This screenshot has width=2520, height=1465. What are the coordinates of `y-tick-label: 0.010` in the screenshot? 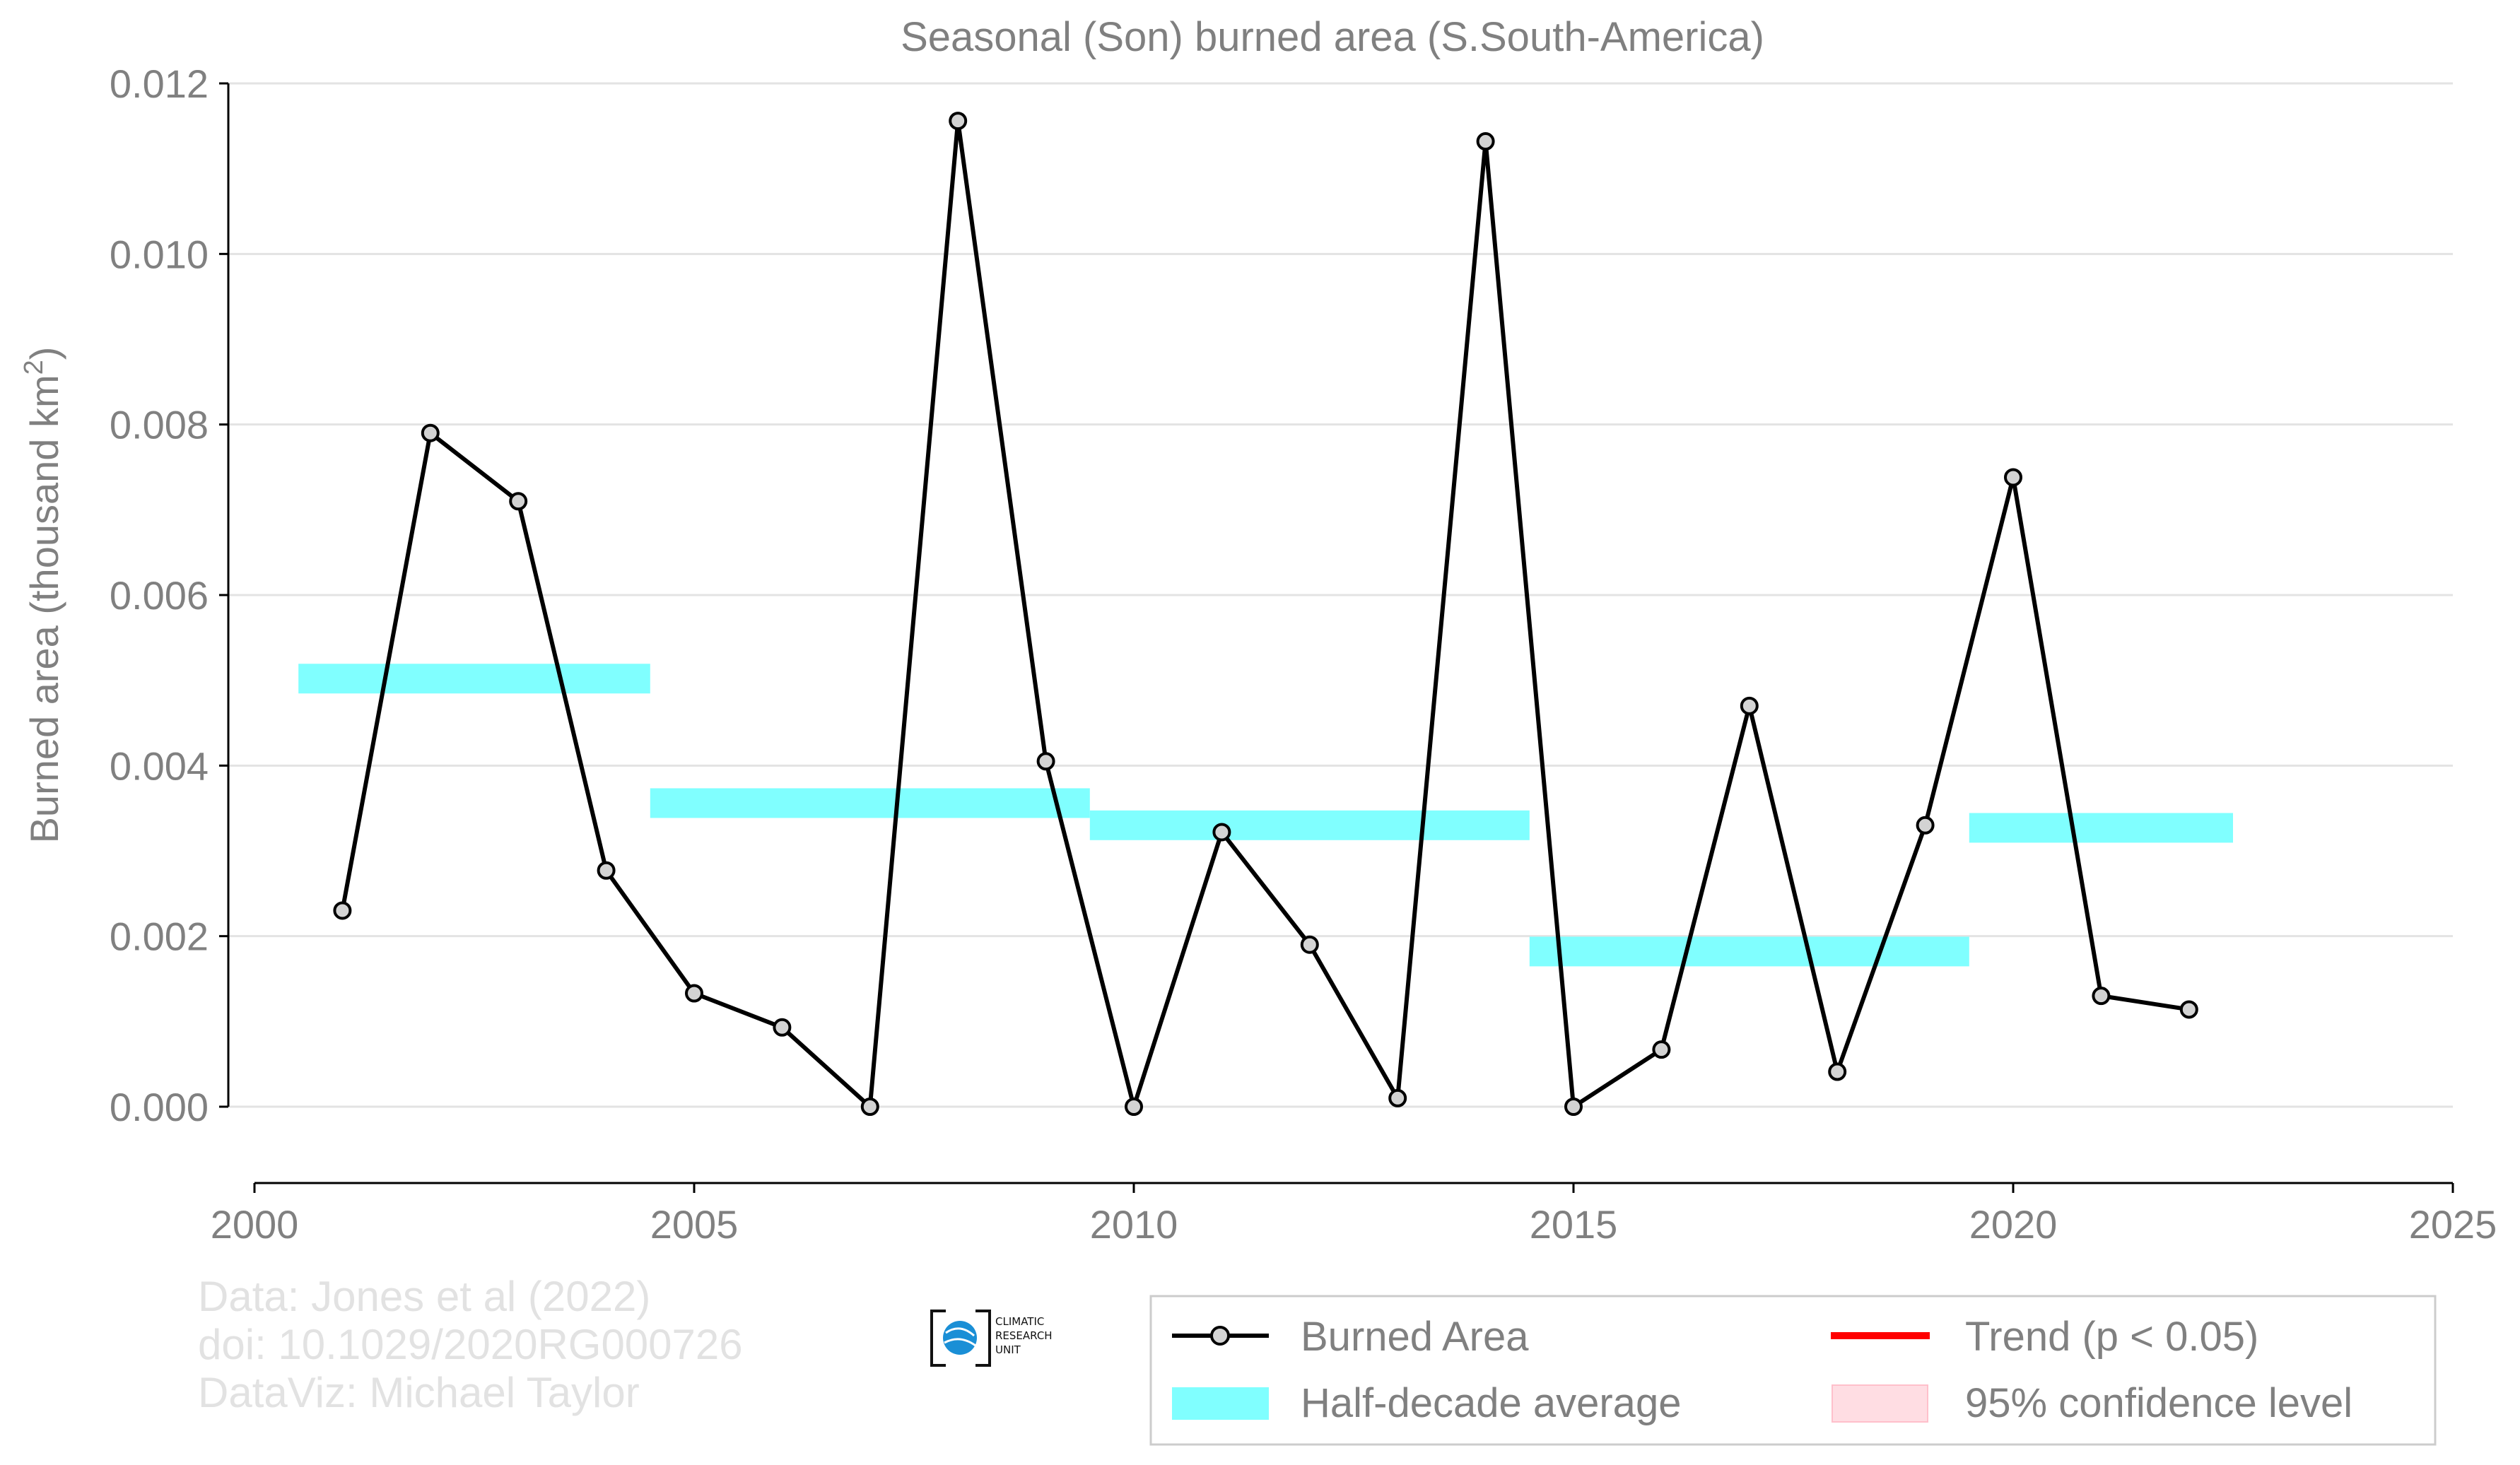 It's located at (159, 254).